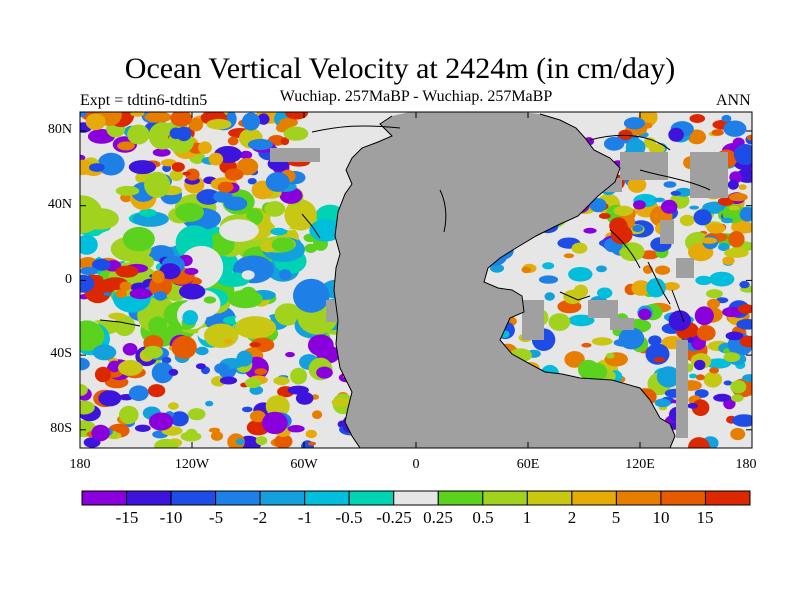 The height and width of the screenshot is (600, 800). I want to click on colorbar-label: -15, so click(127, 517).